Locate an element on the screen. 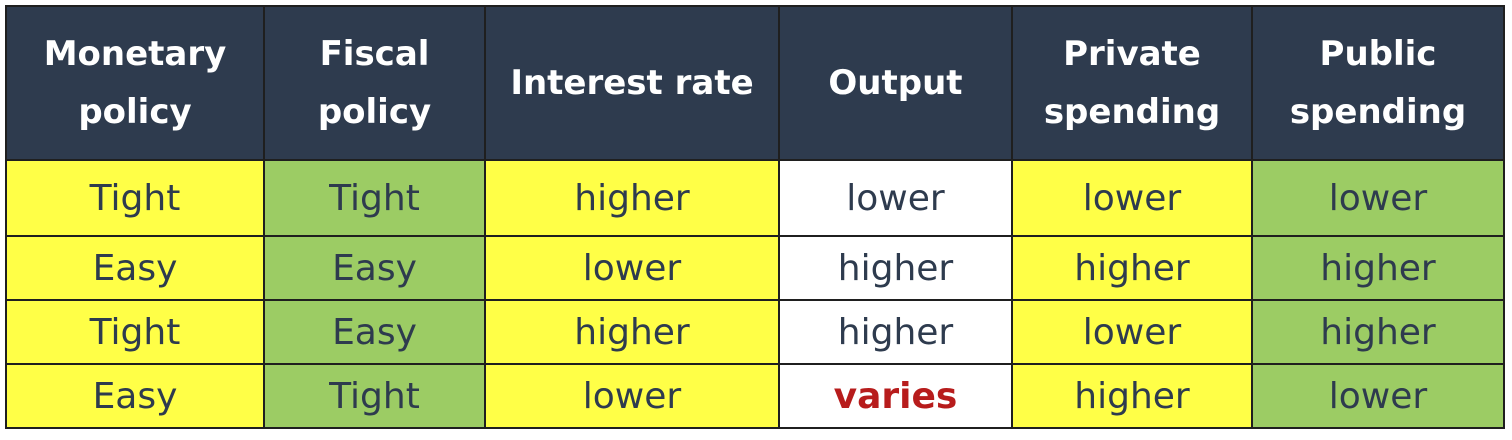 The height and width of the screenshot is (440, 1512). header-fiscal-line1: Fiscal is located at coordinates (374, 54).